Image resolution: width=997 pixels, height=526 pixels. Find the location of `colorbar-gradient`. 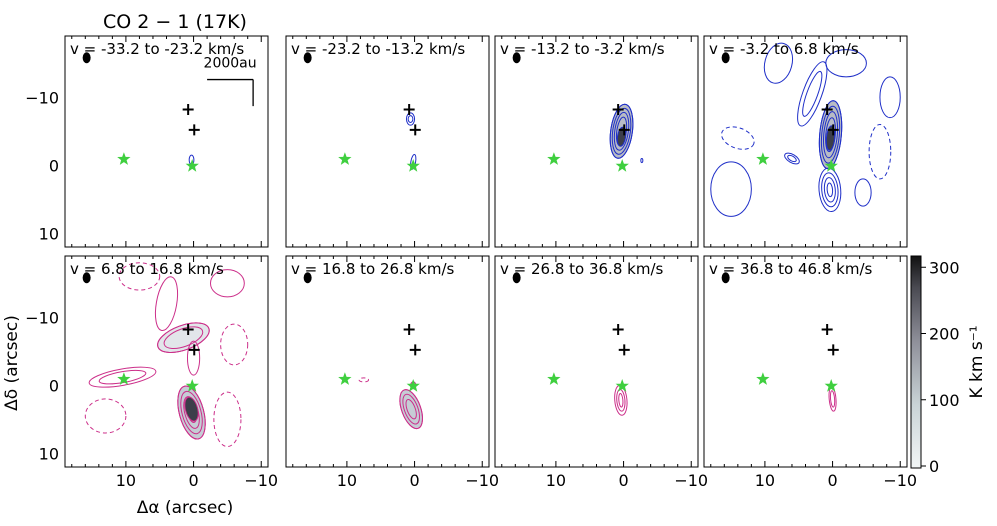

colorbar-gradient is located at coordinates (916, 362).